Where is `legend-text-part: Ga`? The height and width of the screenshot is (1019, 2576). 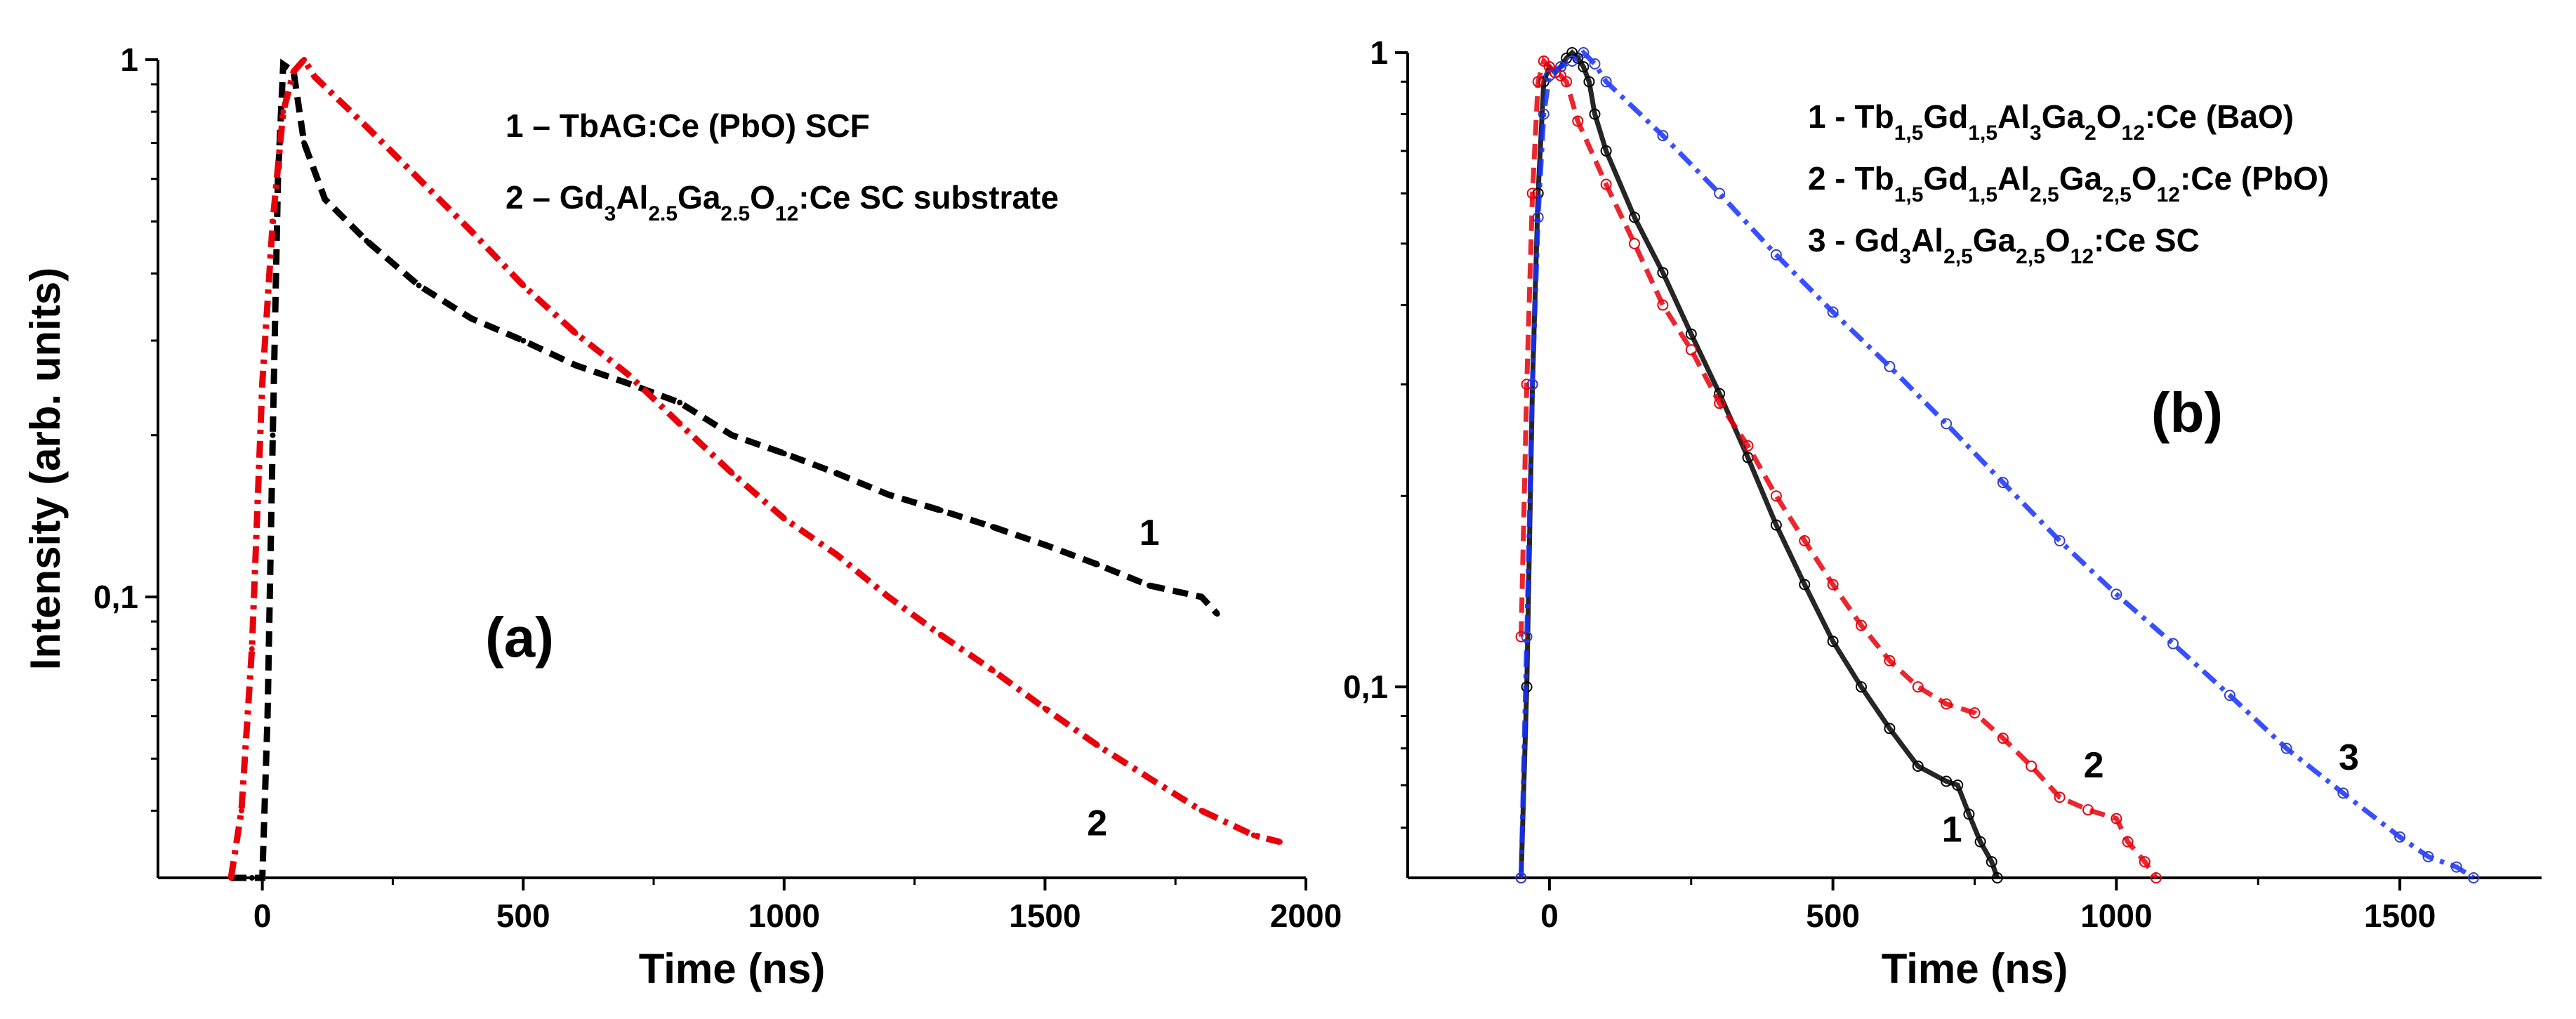
legend-text-part: Ga is located at coordinates (2063, 117).